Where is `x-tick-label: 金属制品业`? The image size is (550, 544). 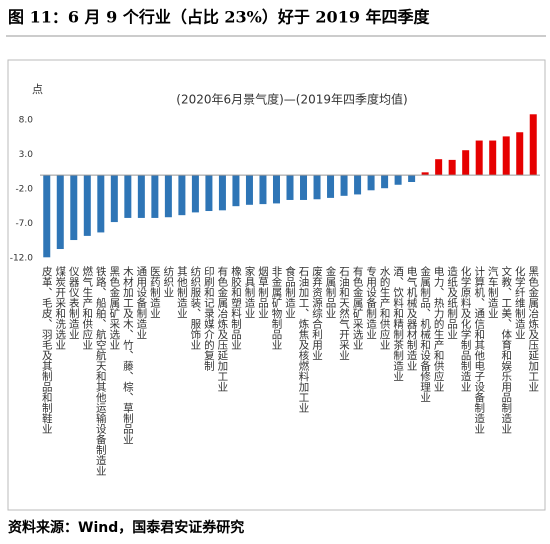
x-tick-label: 金属制品业 is located at coordinates (331, 291).